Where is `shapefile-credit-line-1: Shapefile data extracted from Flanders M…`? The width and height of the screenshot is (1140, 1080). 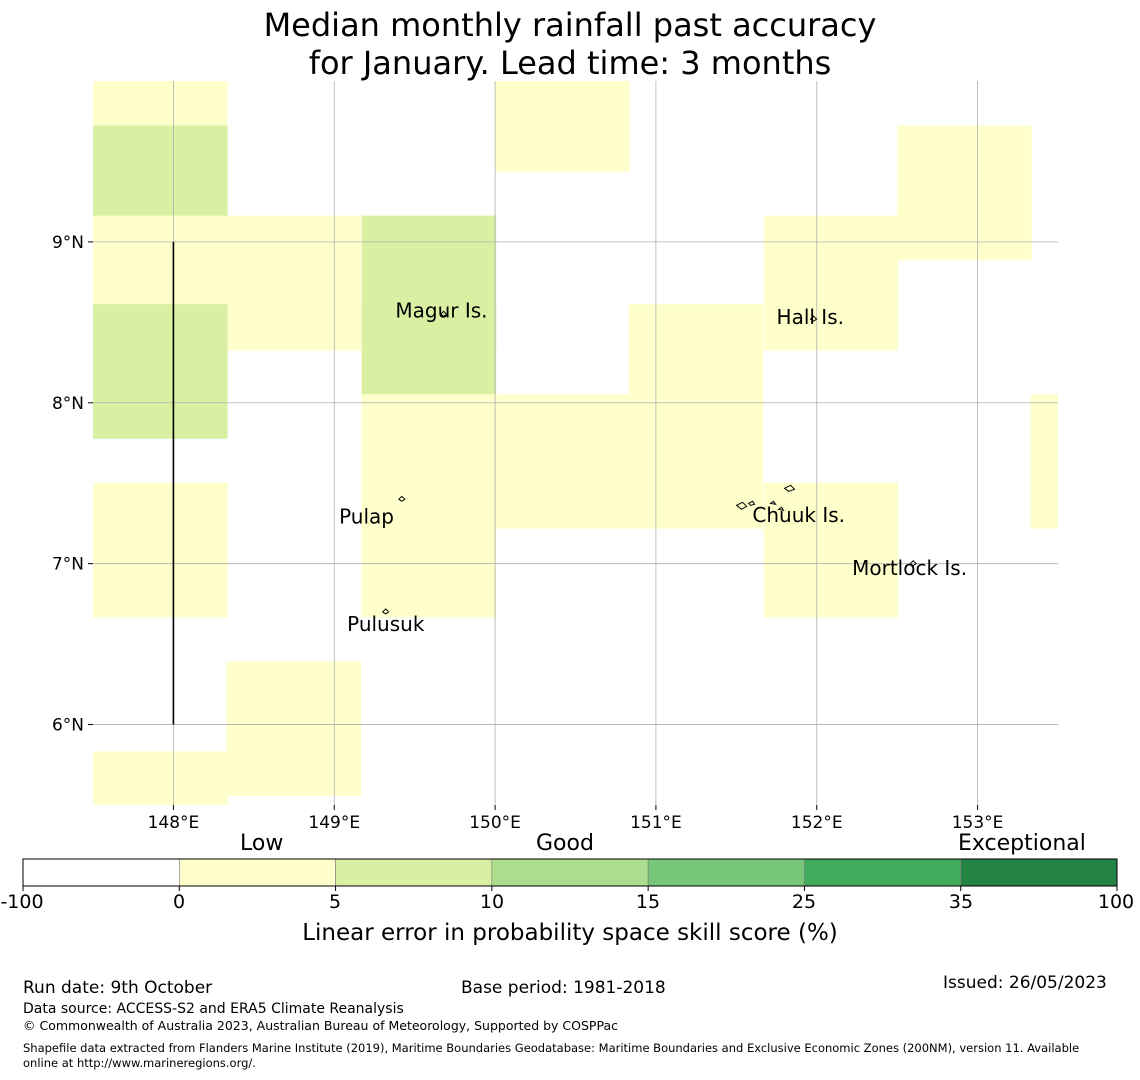
shapefile-credit-line-1: Shapefile data extracted from Flanders M… is located at coordinates (551, 1048).